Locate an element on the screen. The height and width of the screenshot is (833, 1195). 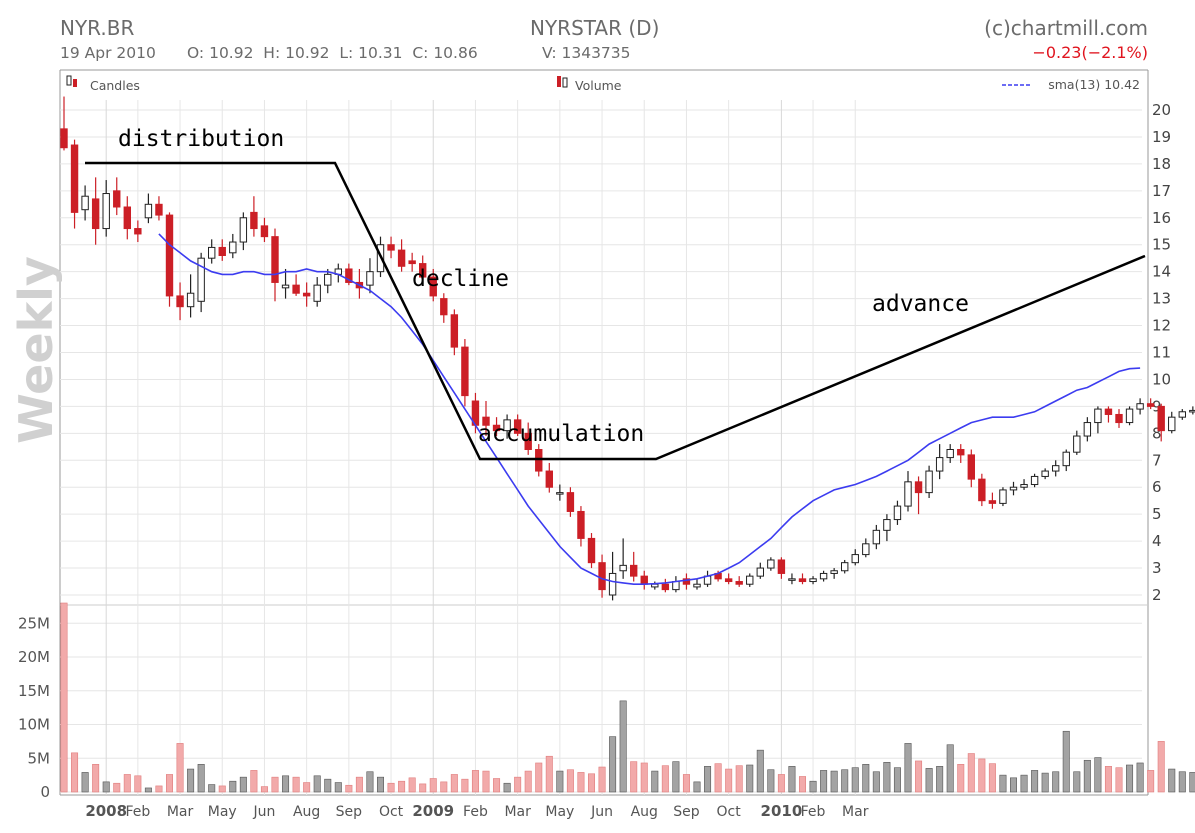
legend-volume: Volume is located at coordinates (589, 84).